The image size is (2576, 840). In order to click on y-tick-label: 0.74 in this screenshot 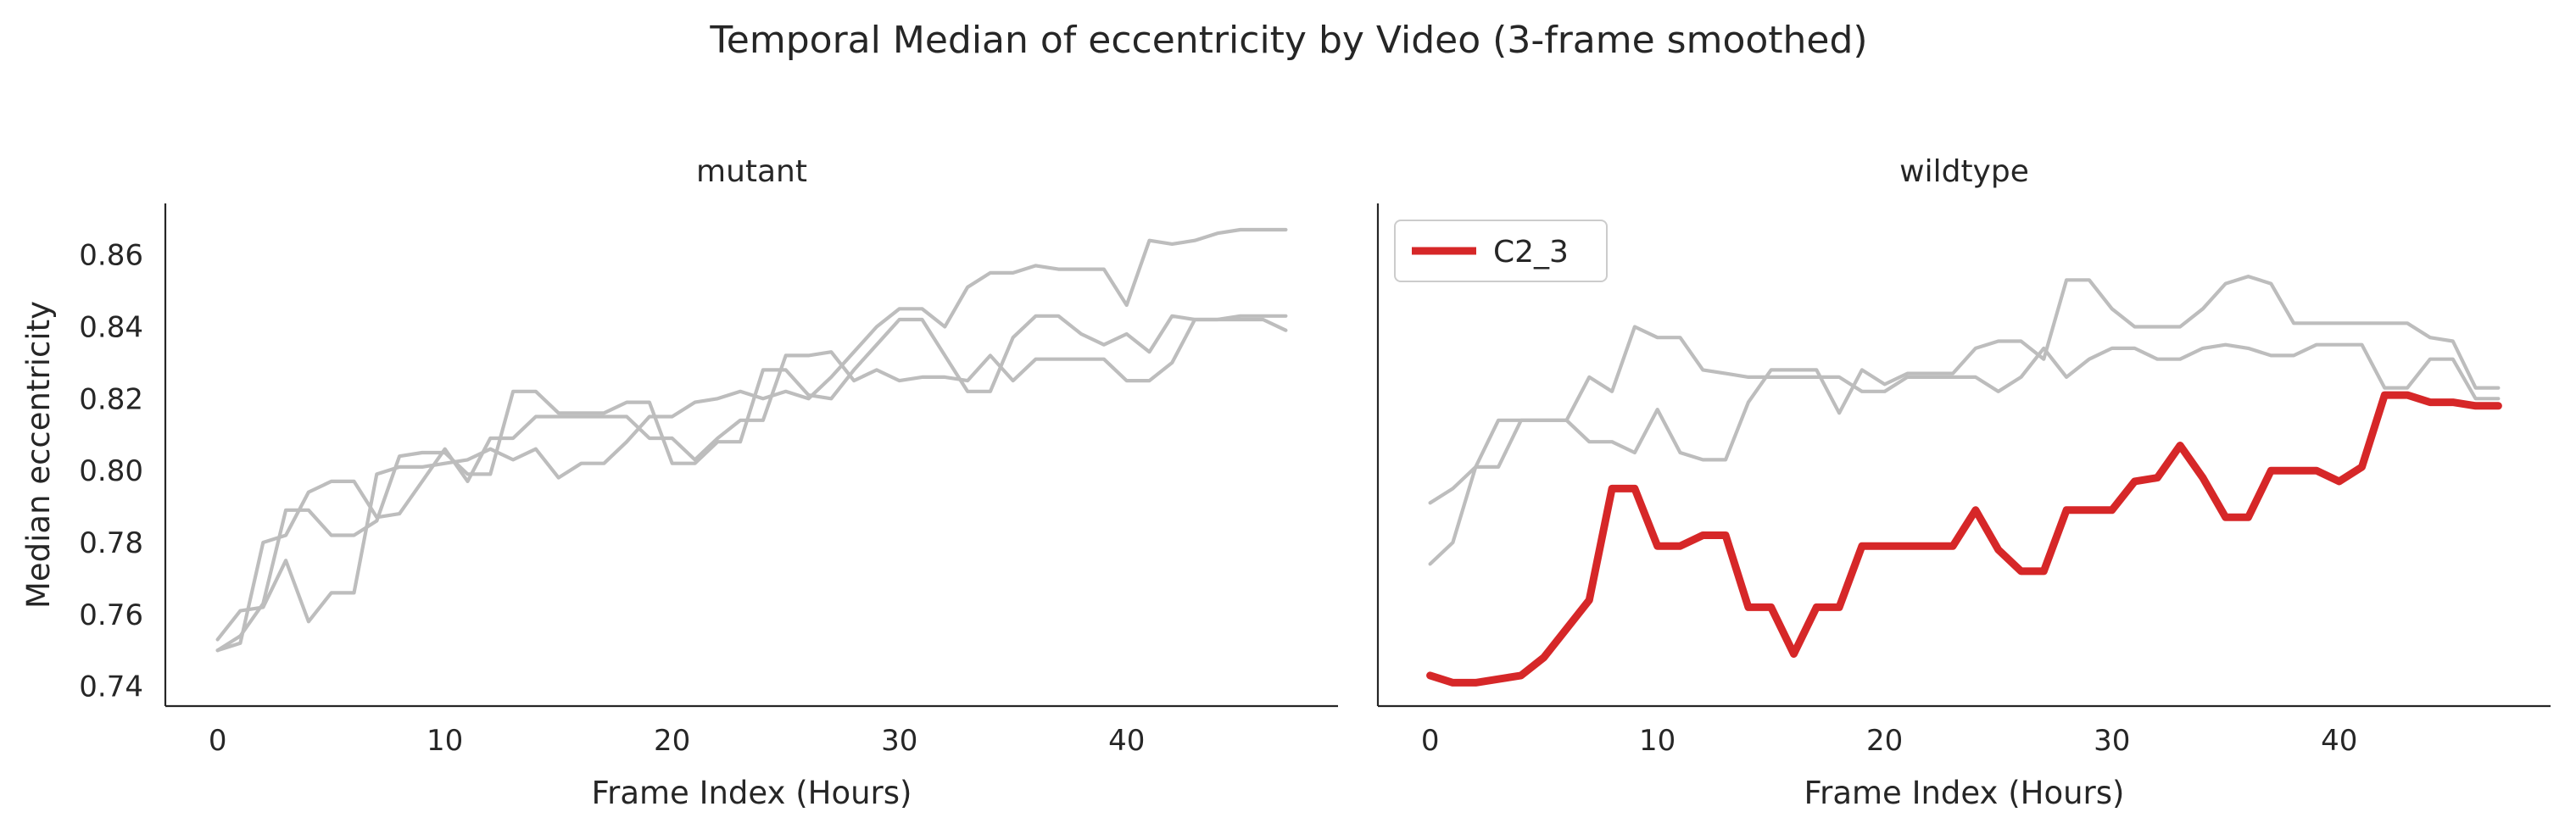, I will do `click(111, 687)`.